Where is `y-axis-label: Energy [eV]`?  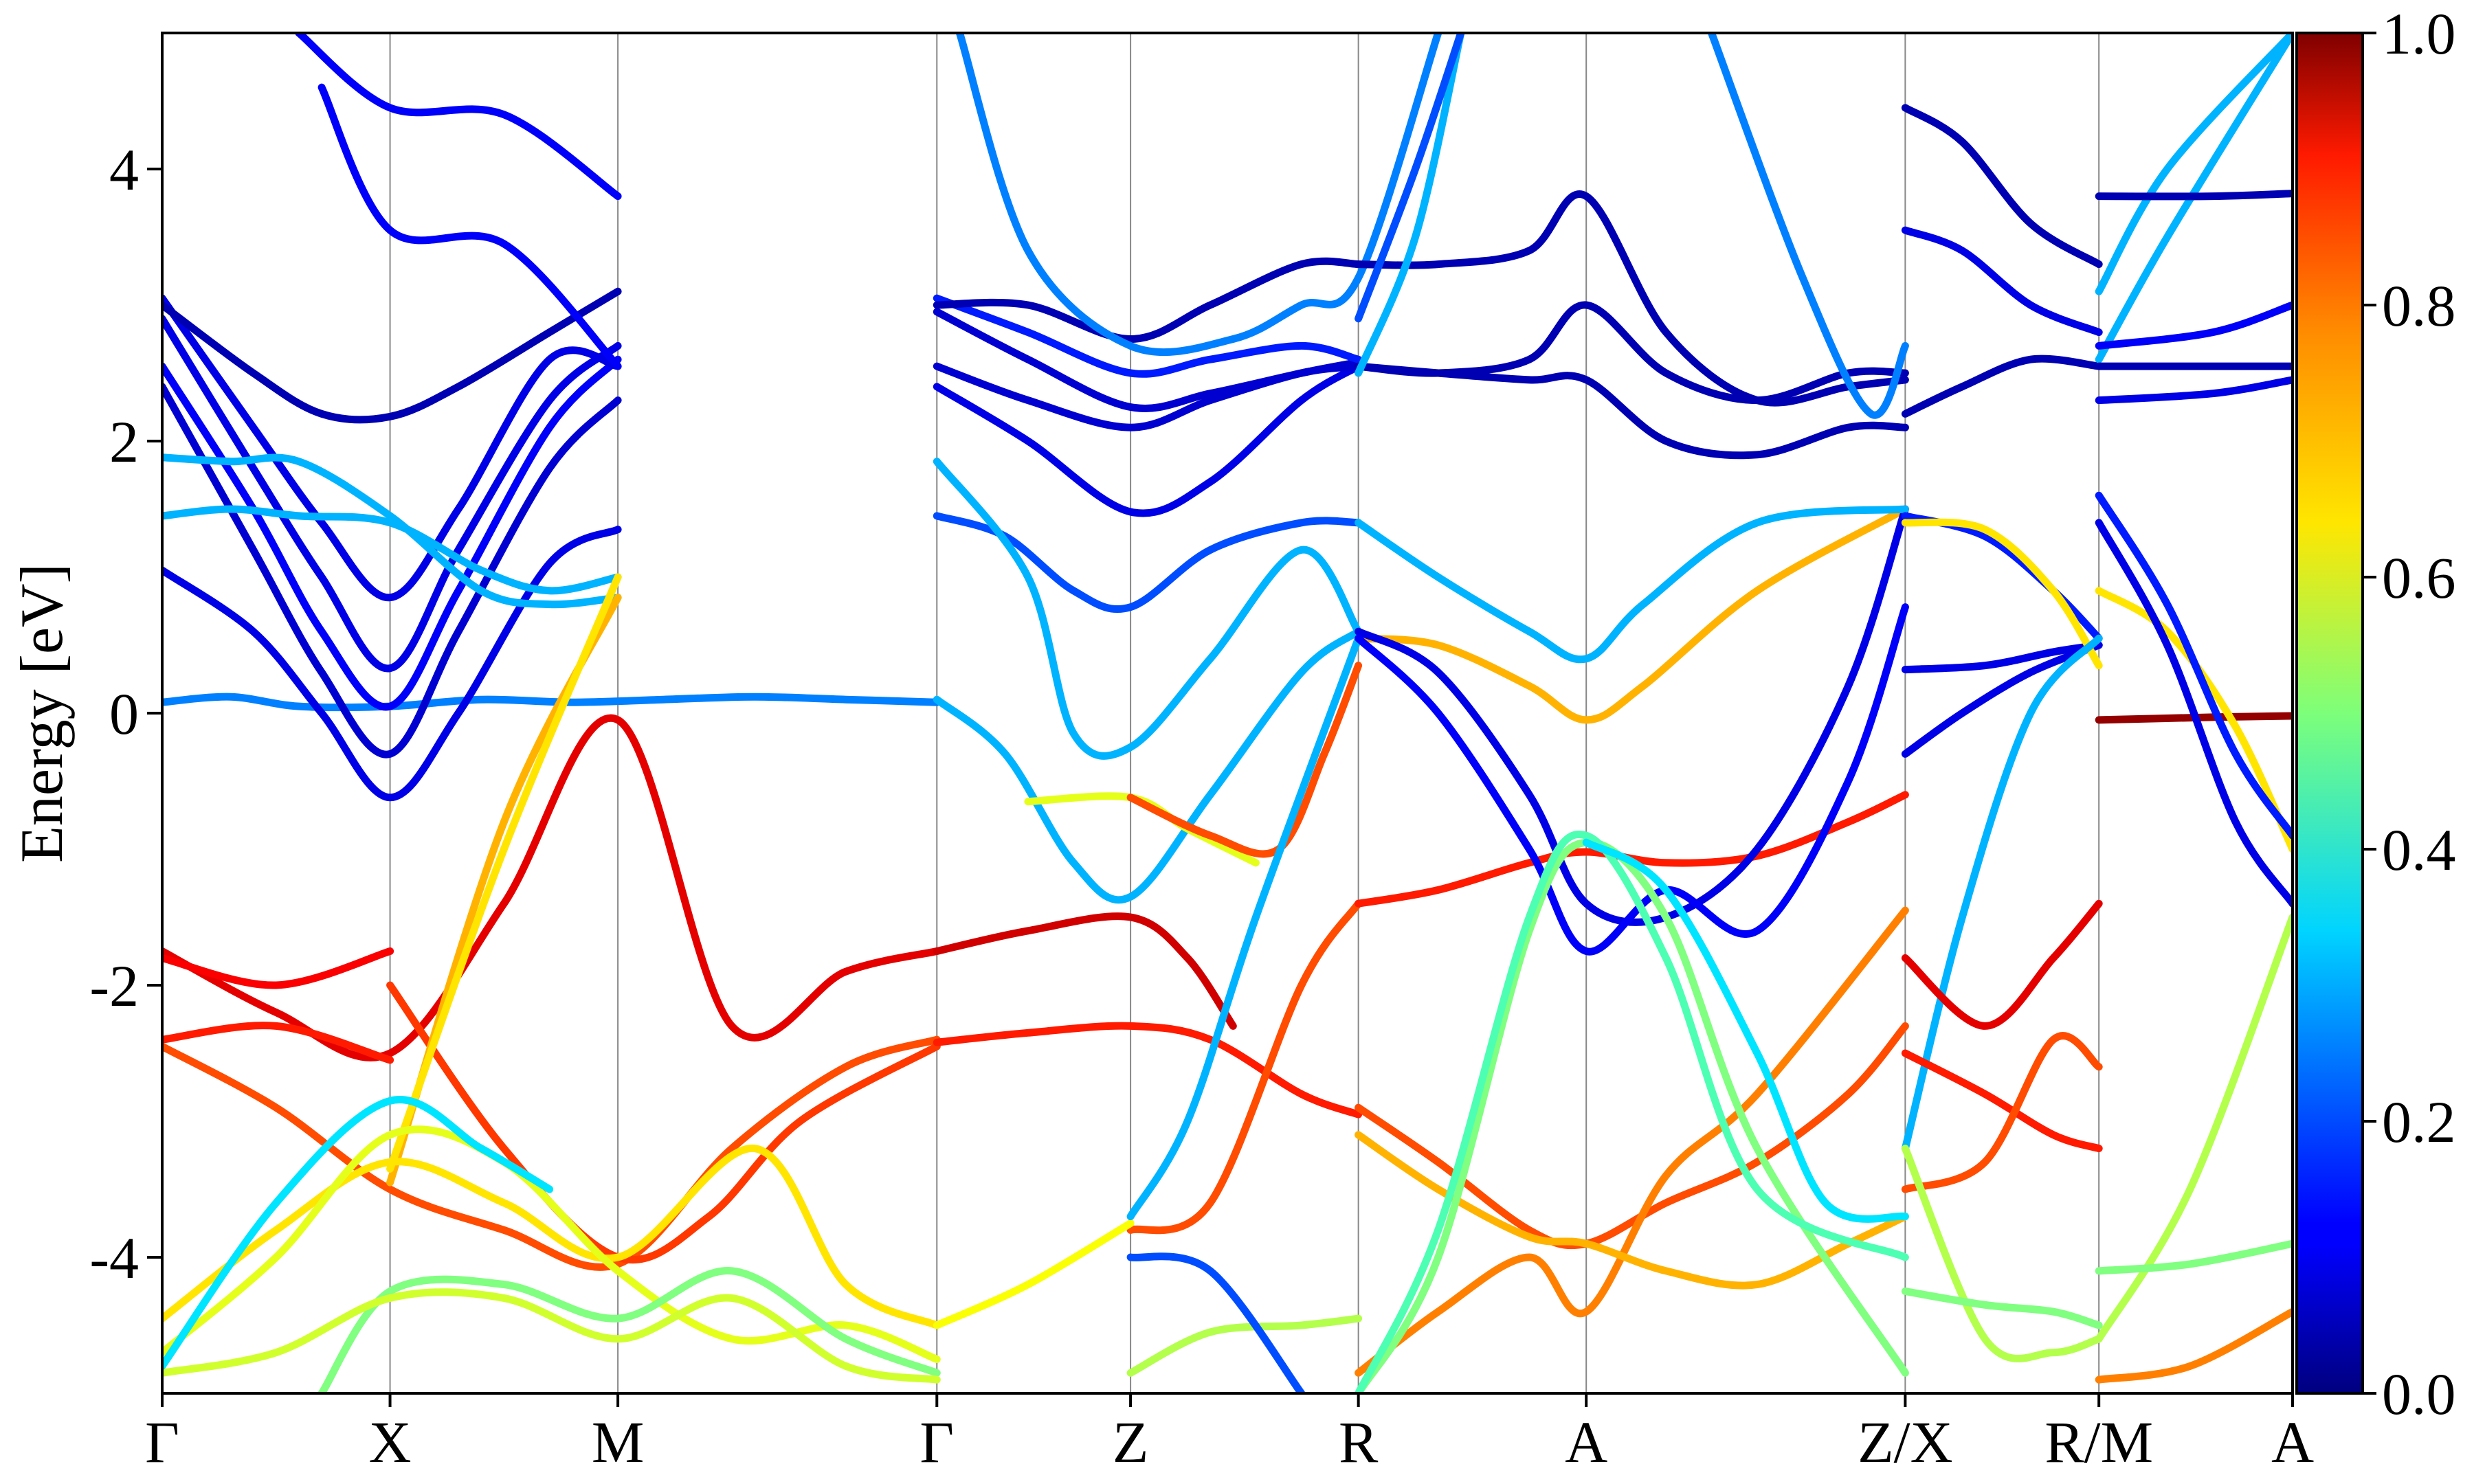
y-axis-label: Energy [eV] is located at coordinates (42, 713).